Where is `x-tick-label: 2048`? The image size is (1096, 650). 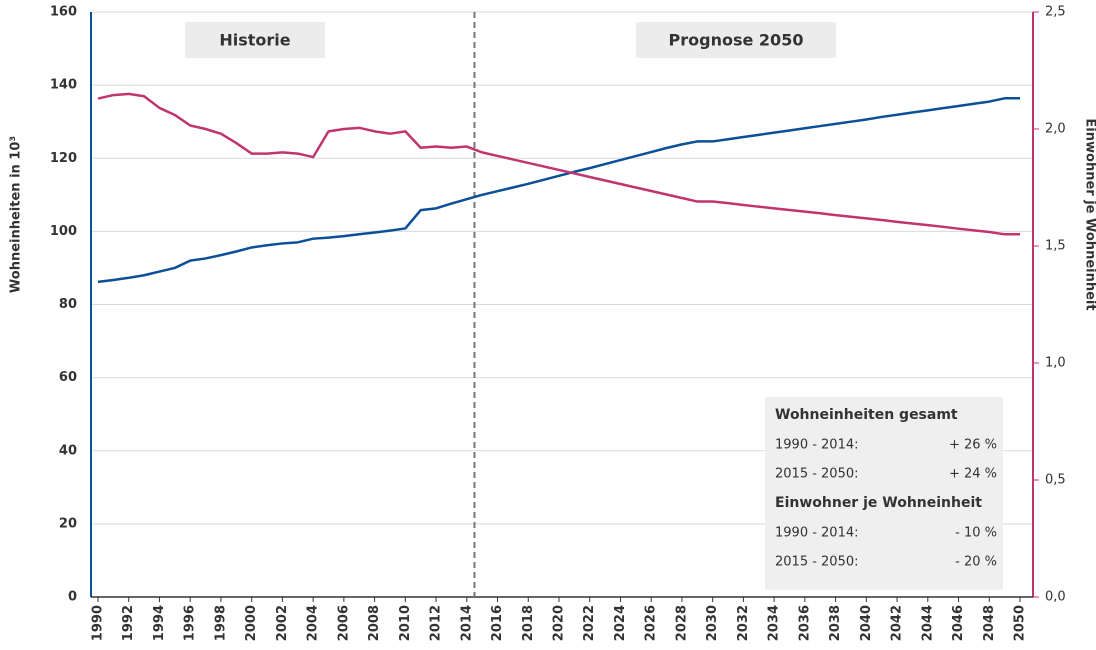
x-tick-label: 2048 is located at coordinates (989, 623).